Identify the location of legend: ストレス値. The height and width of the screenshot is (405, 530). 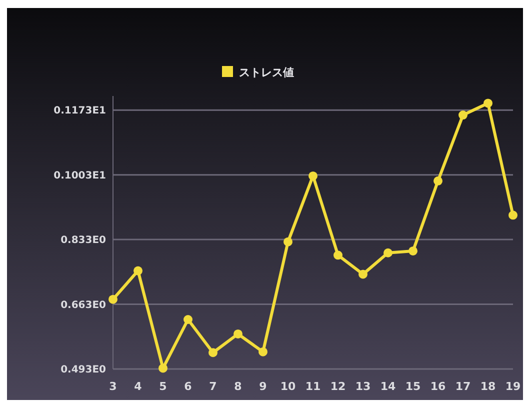
(258, 72).